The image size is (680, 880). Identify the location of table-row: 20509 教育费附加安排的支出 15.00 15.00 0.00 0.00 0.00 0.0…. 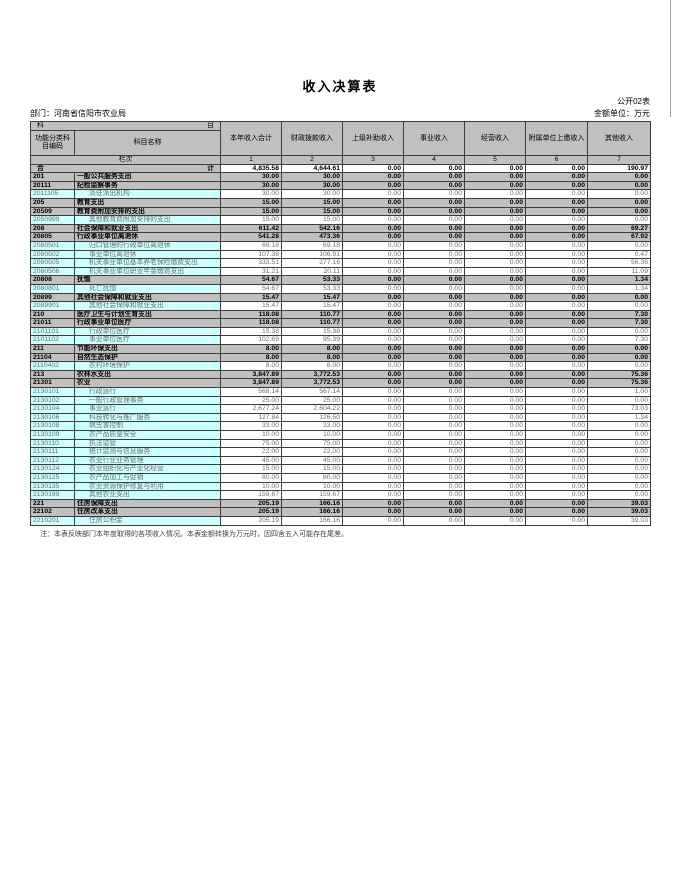
(340, 211).